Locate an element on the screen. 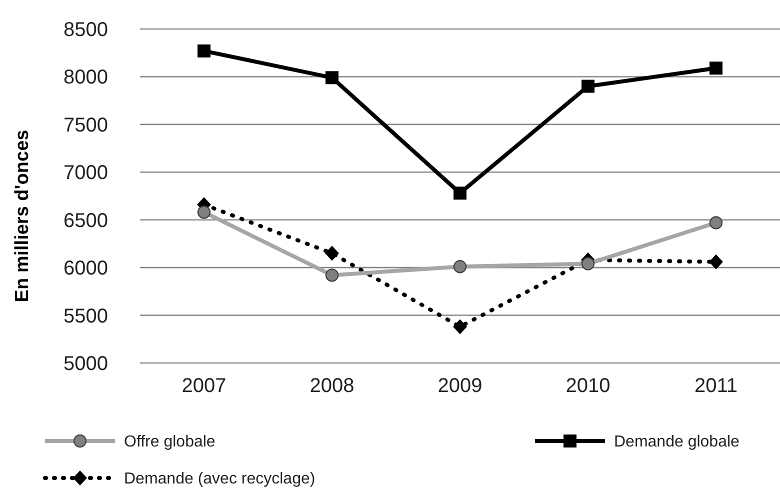  x-tick-label: 2007 is located at coordinates (204, 386).